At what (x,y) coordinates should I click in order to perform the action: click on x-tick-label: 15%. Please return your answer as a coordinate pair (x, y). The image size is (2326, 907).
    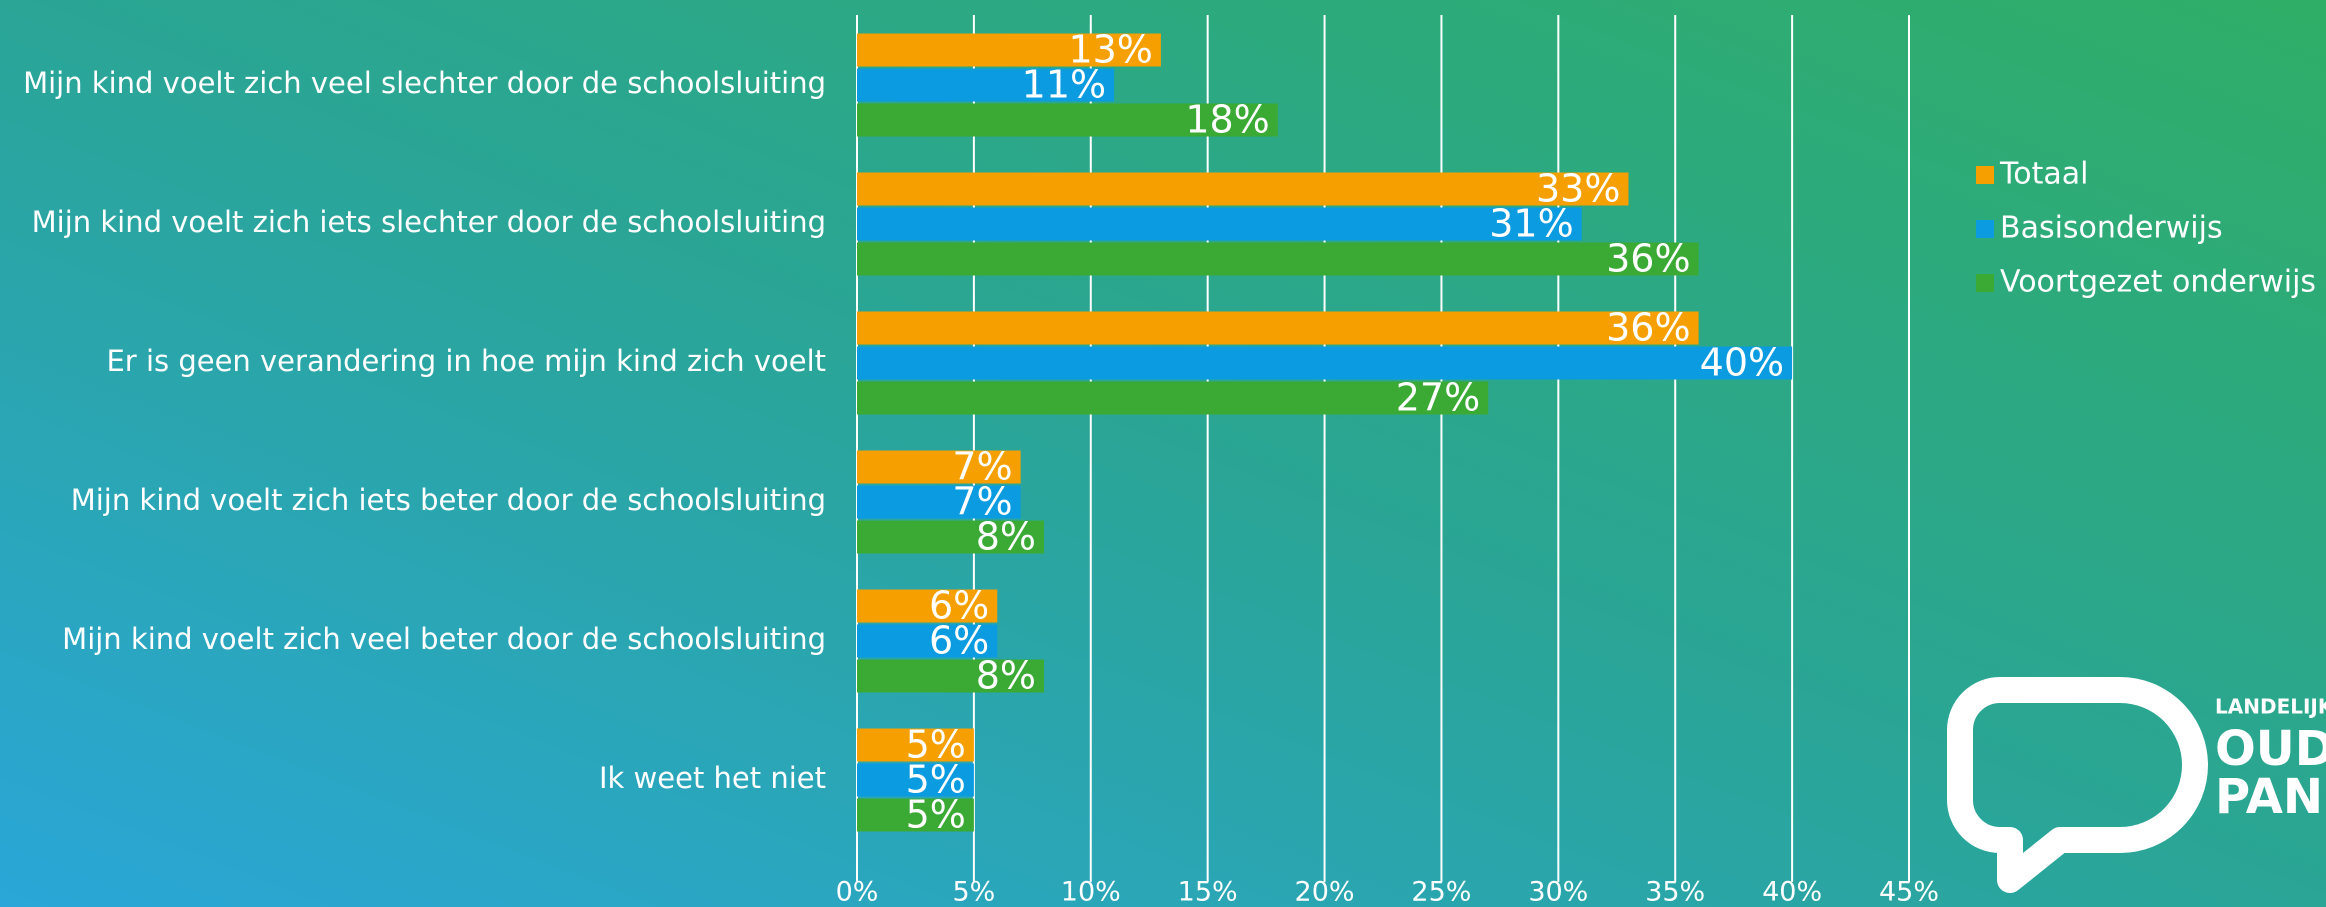
    Looking at the image, I should click on (1208, 892).